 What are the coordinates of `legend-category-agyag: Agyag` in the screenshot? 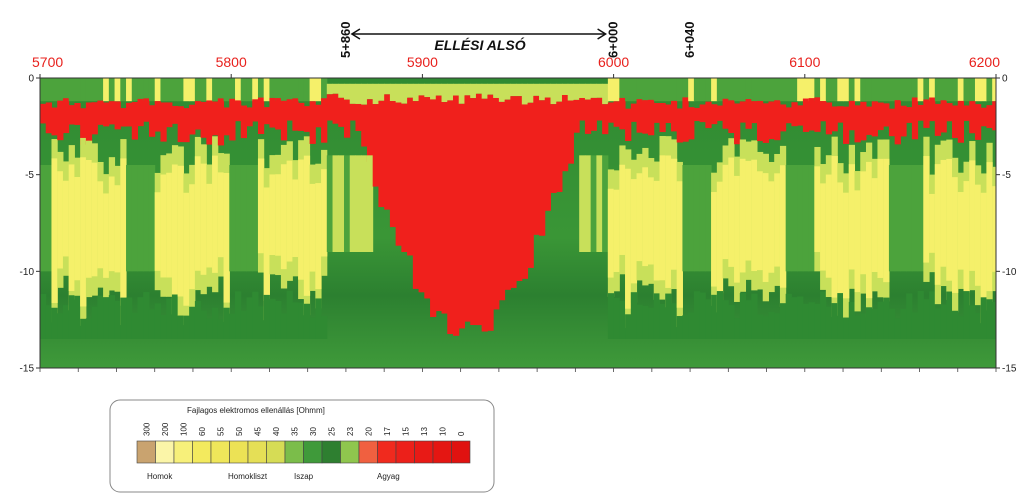 It's located at (388, 476).